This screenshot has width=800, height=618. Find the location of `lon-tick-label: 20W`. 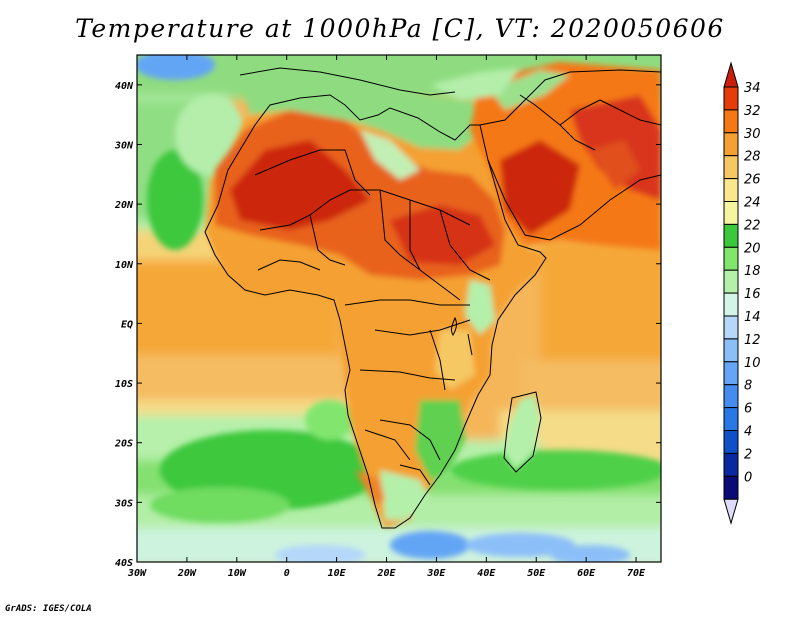

lon-tick-label: 20W is located at coordinates (187, 573).